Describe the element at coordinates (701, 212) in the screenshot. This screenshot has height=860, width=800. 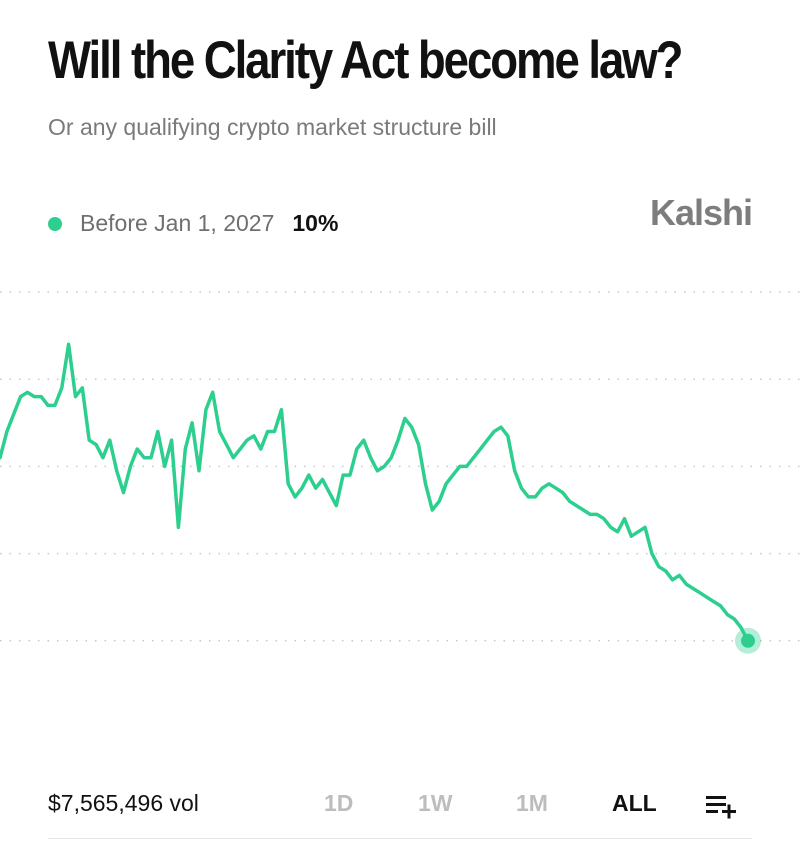
I see `kalshi-logo: Kalshi` at that location.